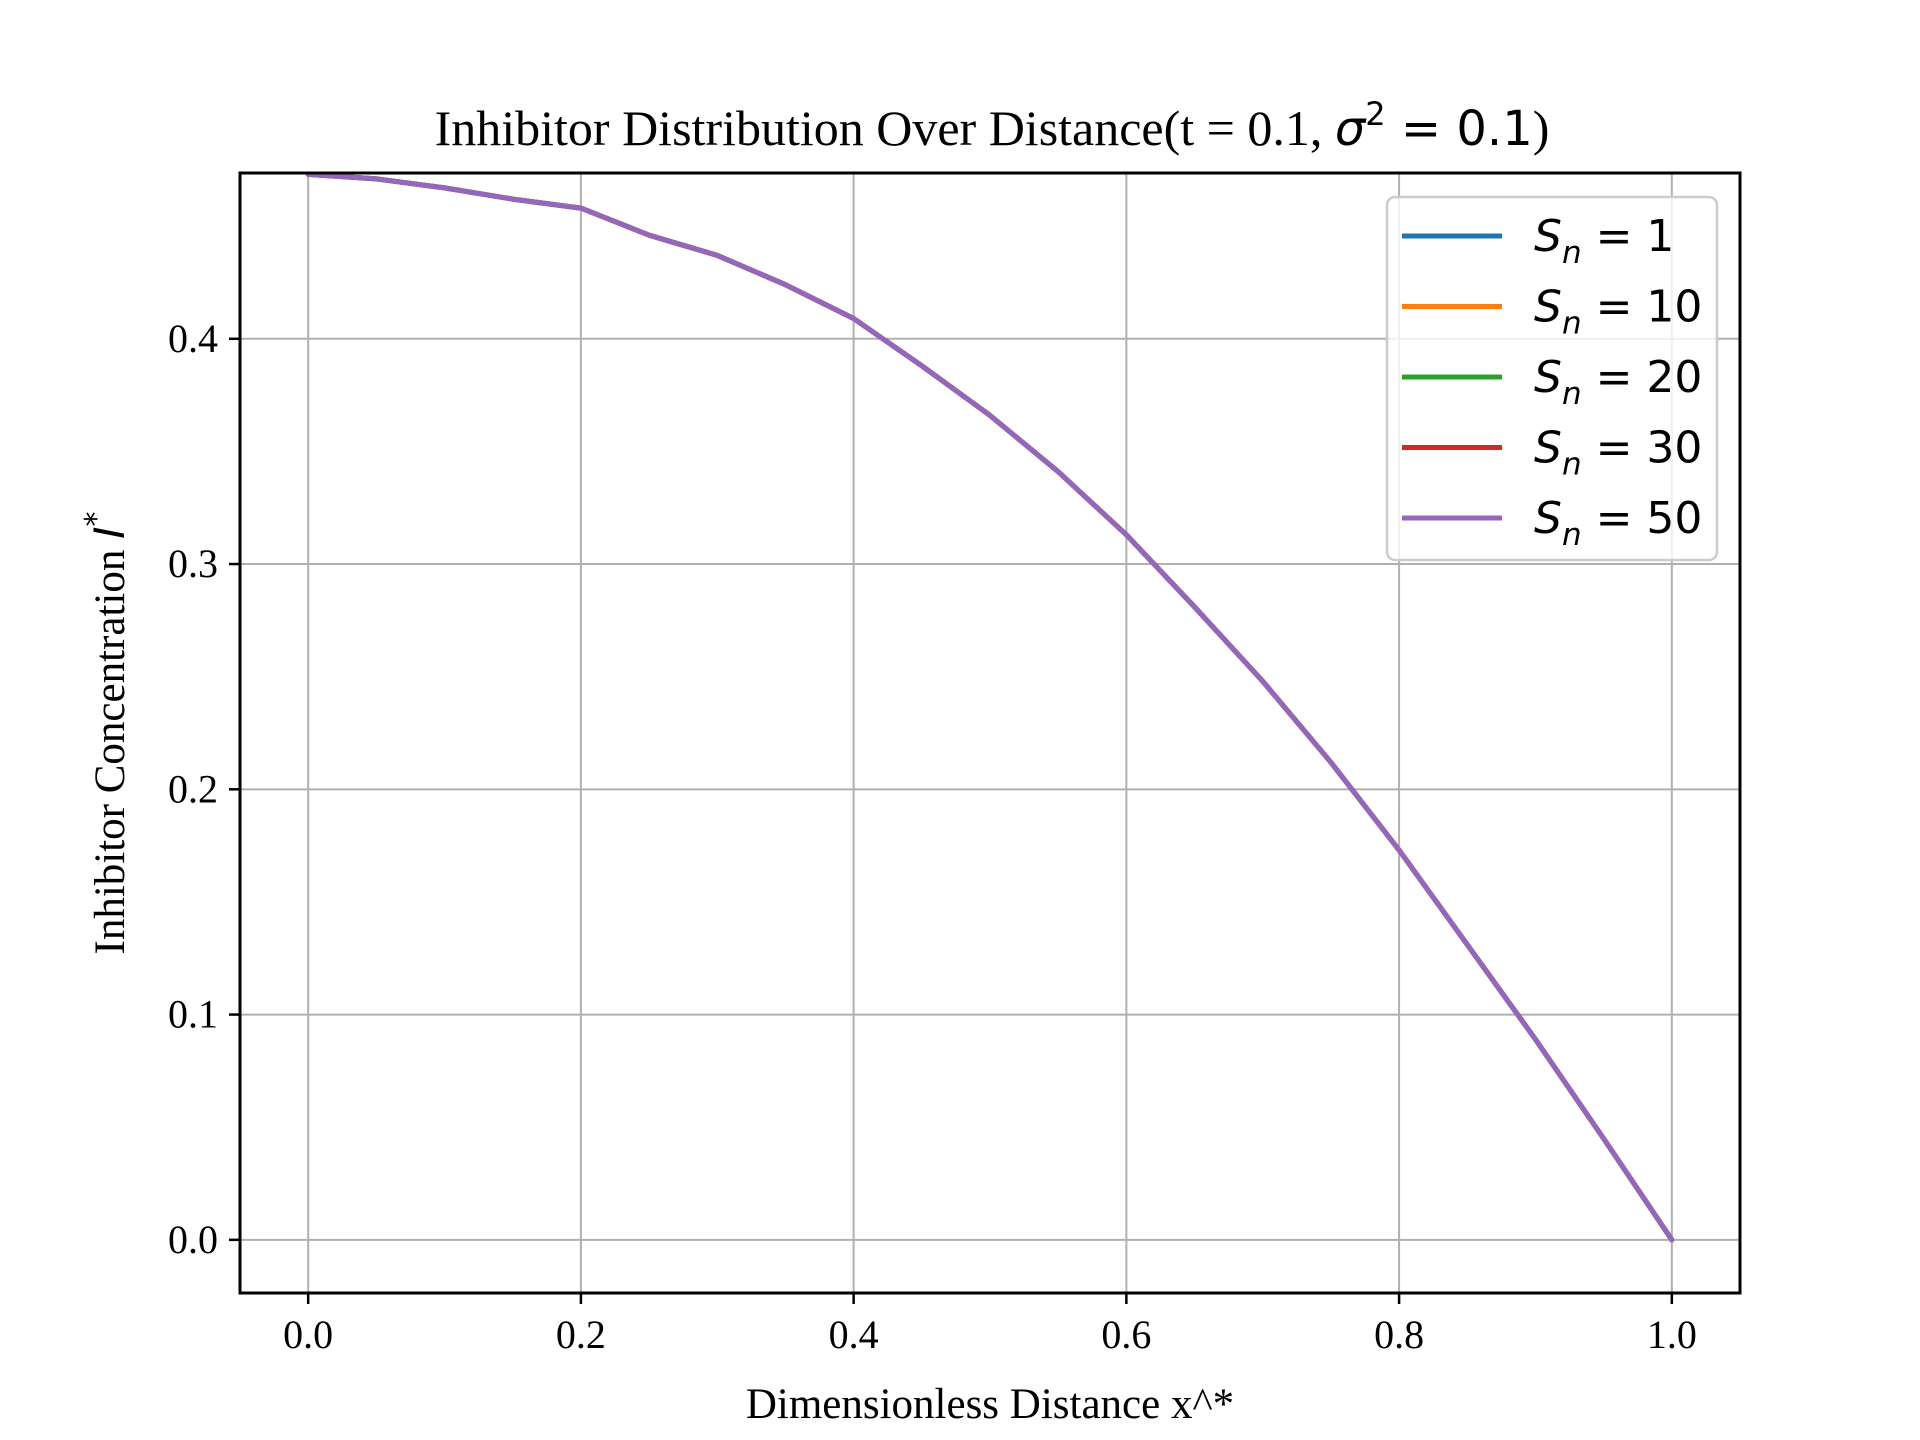 This screenshot has height=1440, width=1920. What do you see at coordinates (1618, 523) in the screenshot?
I see `legend-label-5: Sn = 50` at bounding box center [1618, 523].